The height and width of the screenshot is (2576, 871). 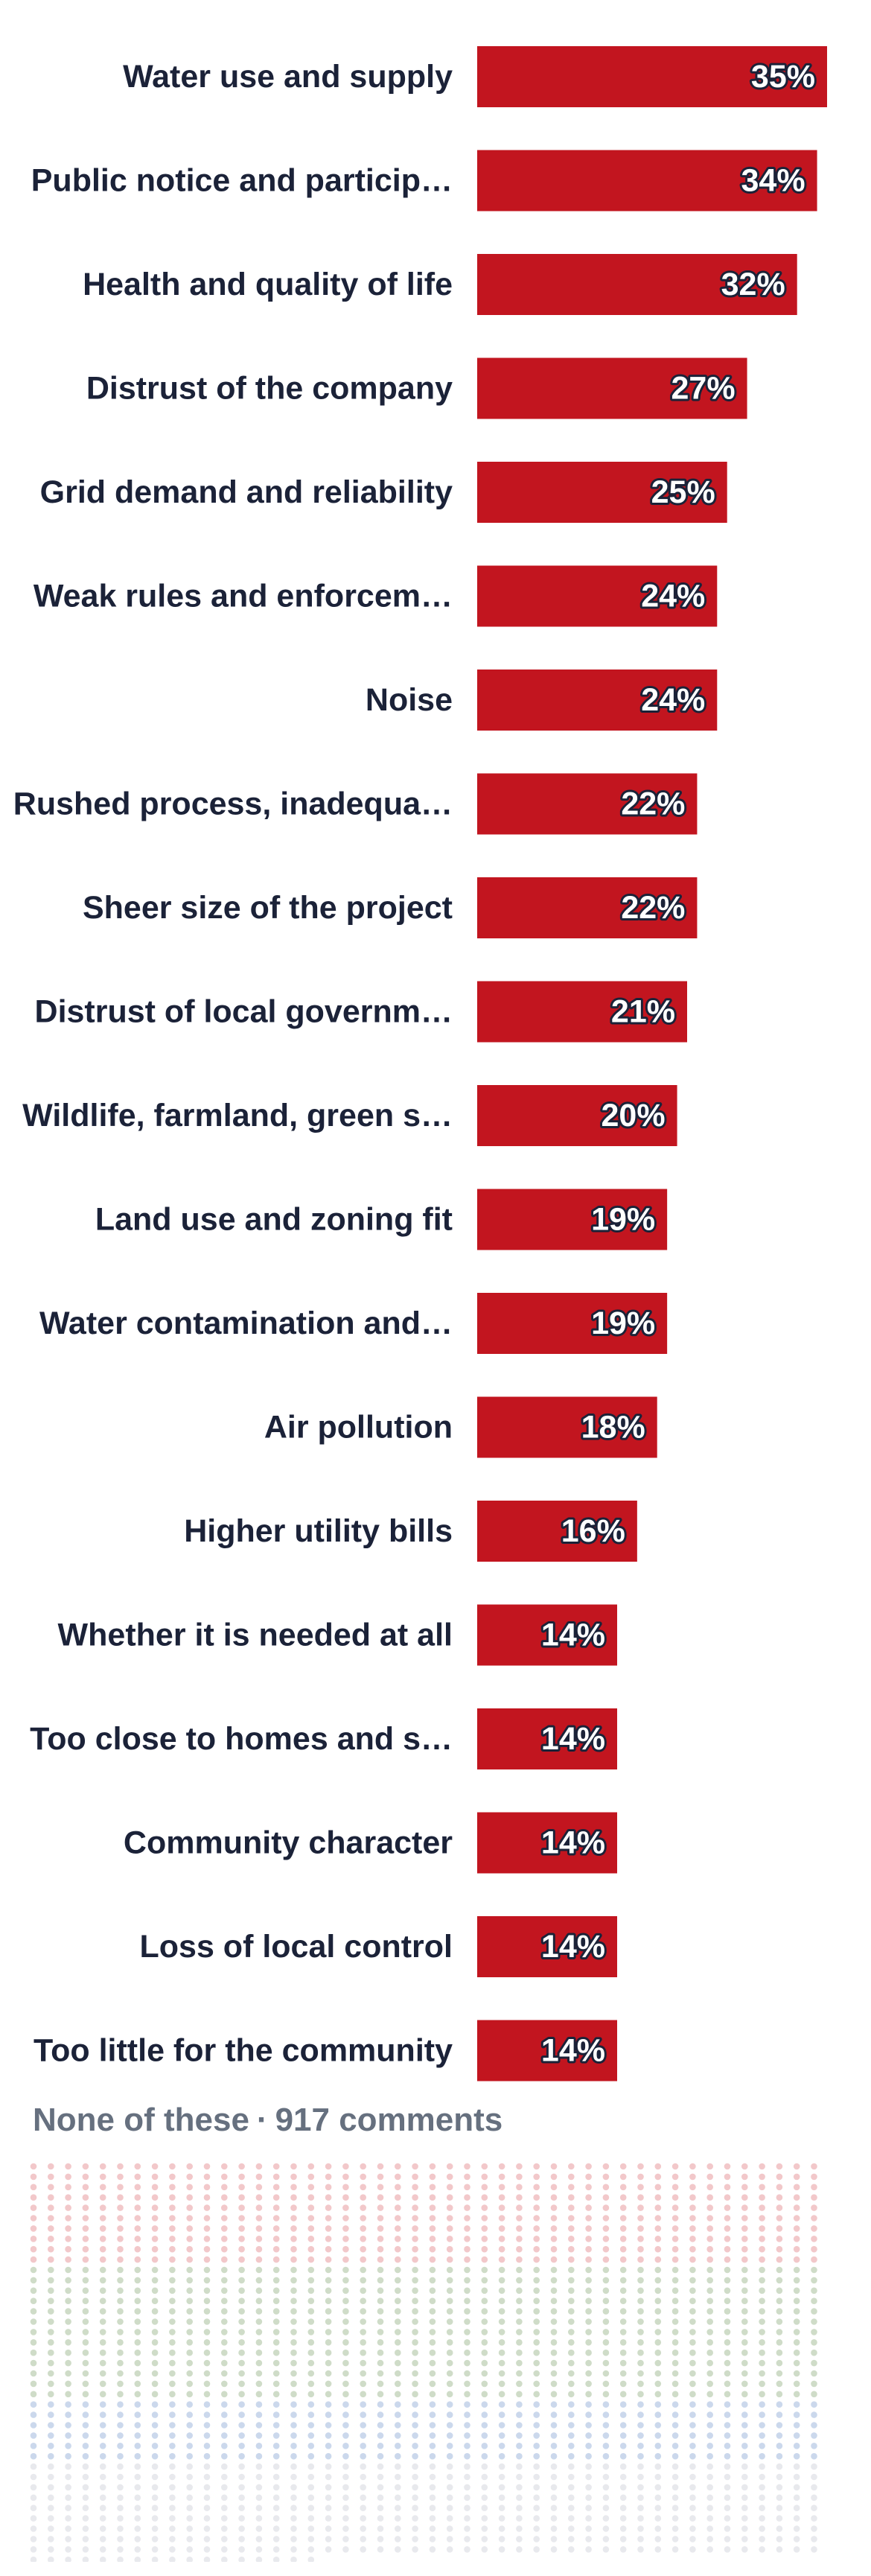 What do you see at coordinates (297, 1947) in the screenshot?
I see `category-label: Loss of local control` at bounding box center [297, 1947].